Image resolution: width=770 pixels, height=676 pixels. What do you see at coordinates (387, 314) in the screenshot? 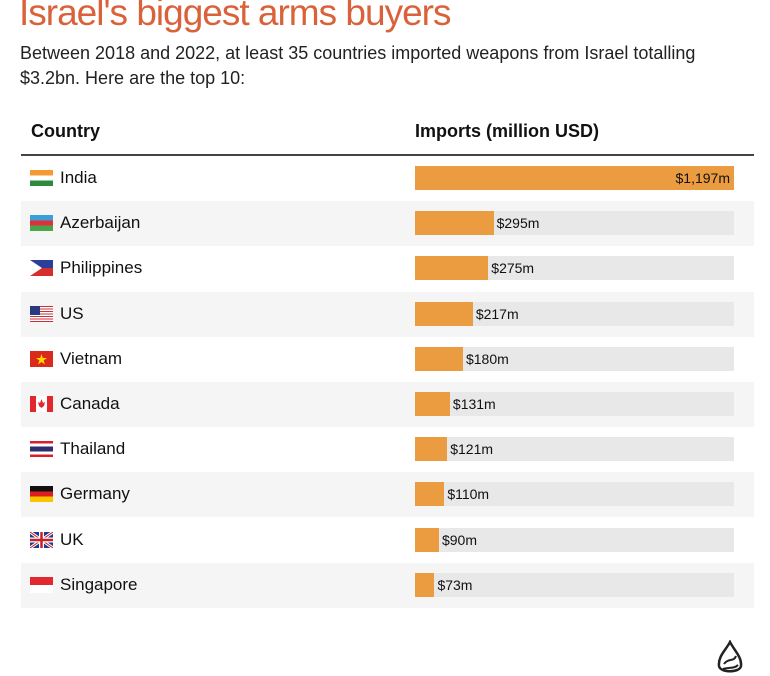
I see `table-row: US $217m` at bounding box center [387, 314].